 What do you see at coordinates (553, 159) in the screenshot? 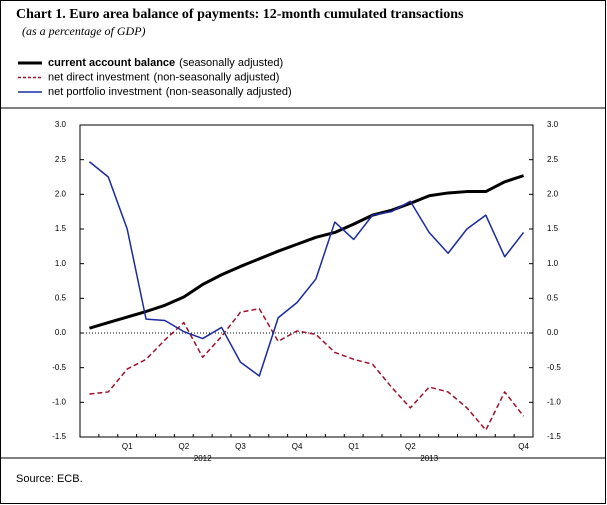
I see `y2-tick-label: 2.5` at bounding box center [553, 159].